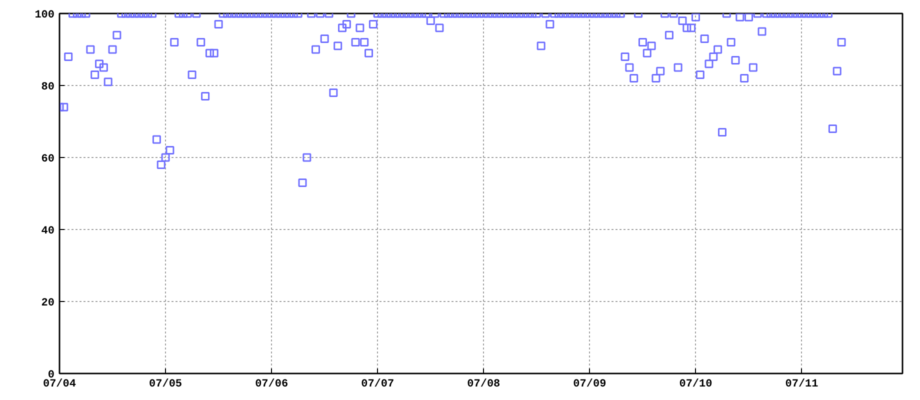 The image size is (920, 400). I want to click on x-tick-label: 07/08, so click(484, 384).